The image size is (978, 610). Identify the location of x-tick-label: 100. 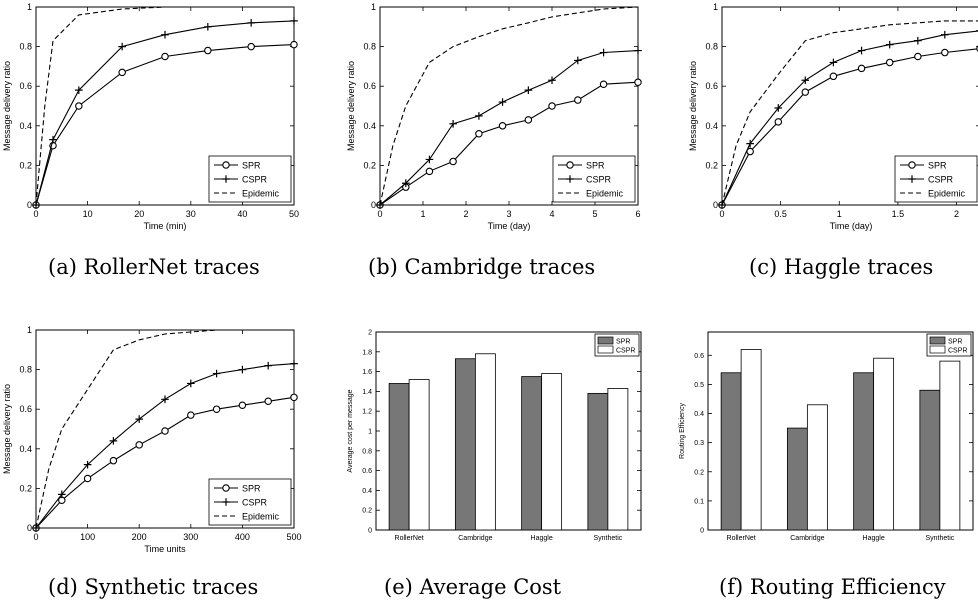
(87, 537).